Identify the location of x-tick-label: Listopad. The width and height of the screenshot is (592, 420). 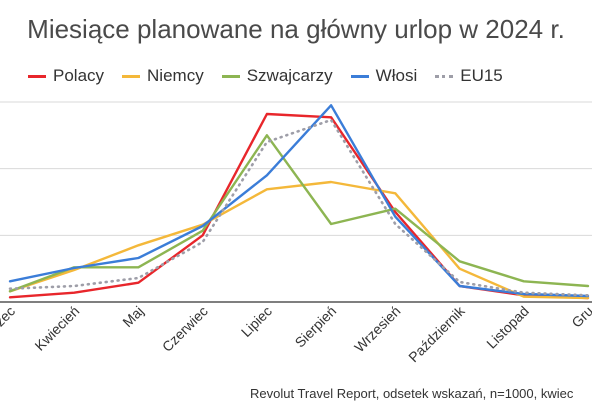
(507, 327).